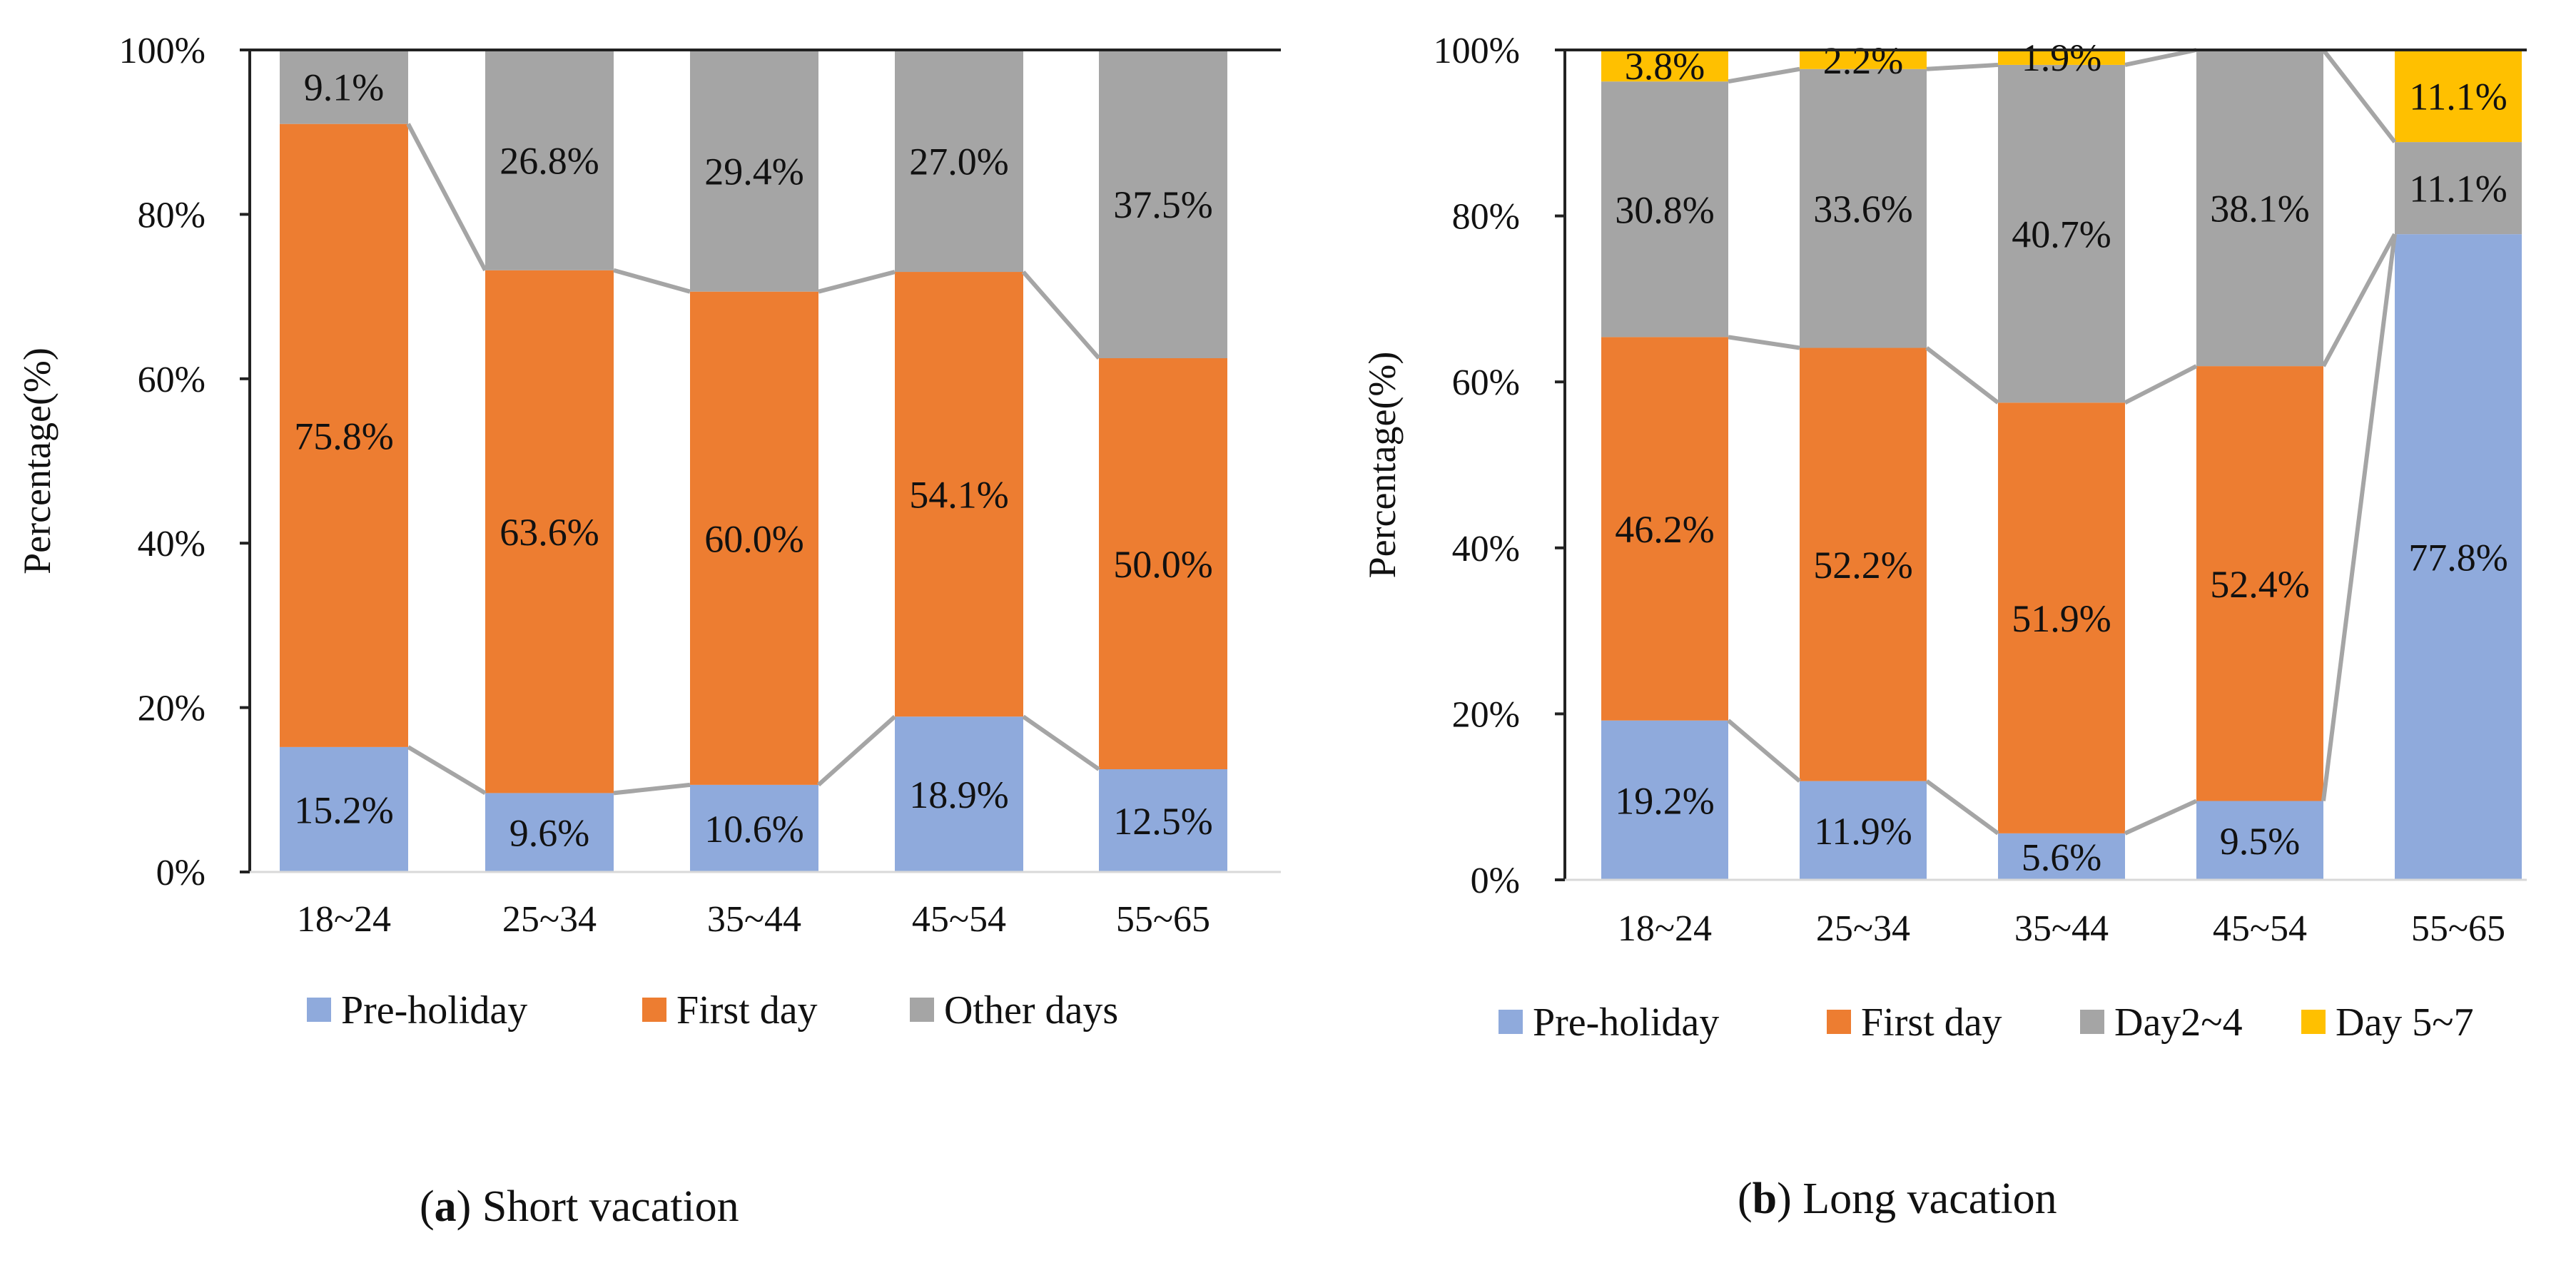 The width and height of the screenshot is (2576, 1283). What do you see at coordinates (549, 834) in the screenshot?
I see `data-label: 9.6%` at bounding box center [549, 834].